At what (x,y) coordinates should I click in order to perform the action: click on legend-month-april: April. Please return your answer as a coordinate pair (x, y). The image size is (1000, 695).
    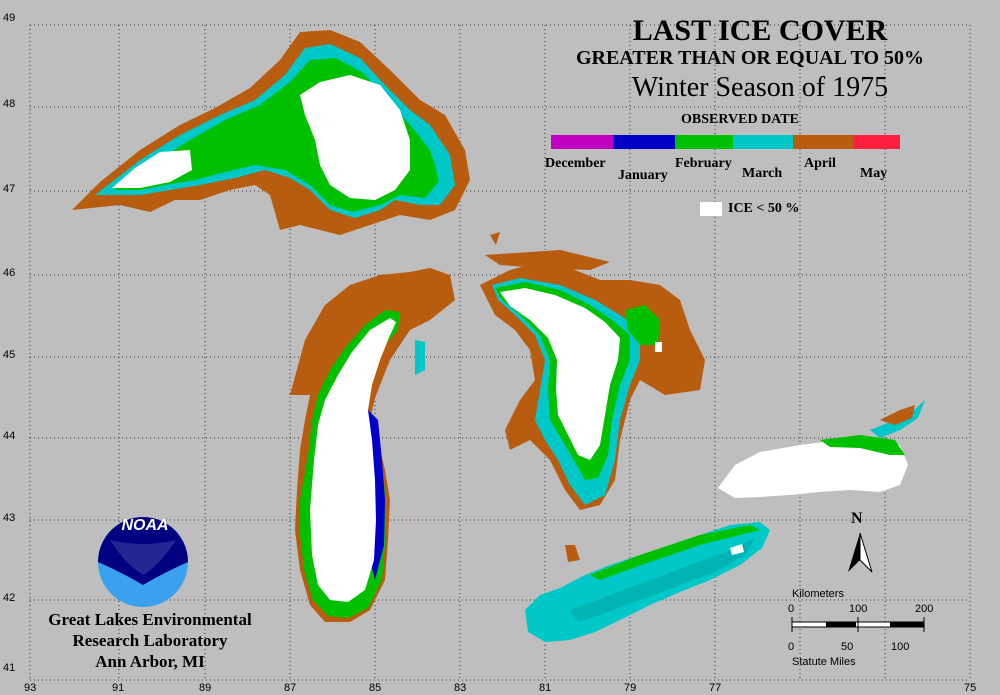
    Looking at the image, I should click on (820, 163).